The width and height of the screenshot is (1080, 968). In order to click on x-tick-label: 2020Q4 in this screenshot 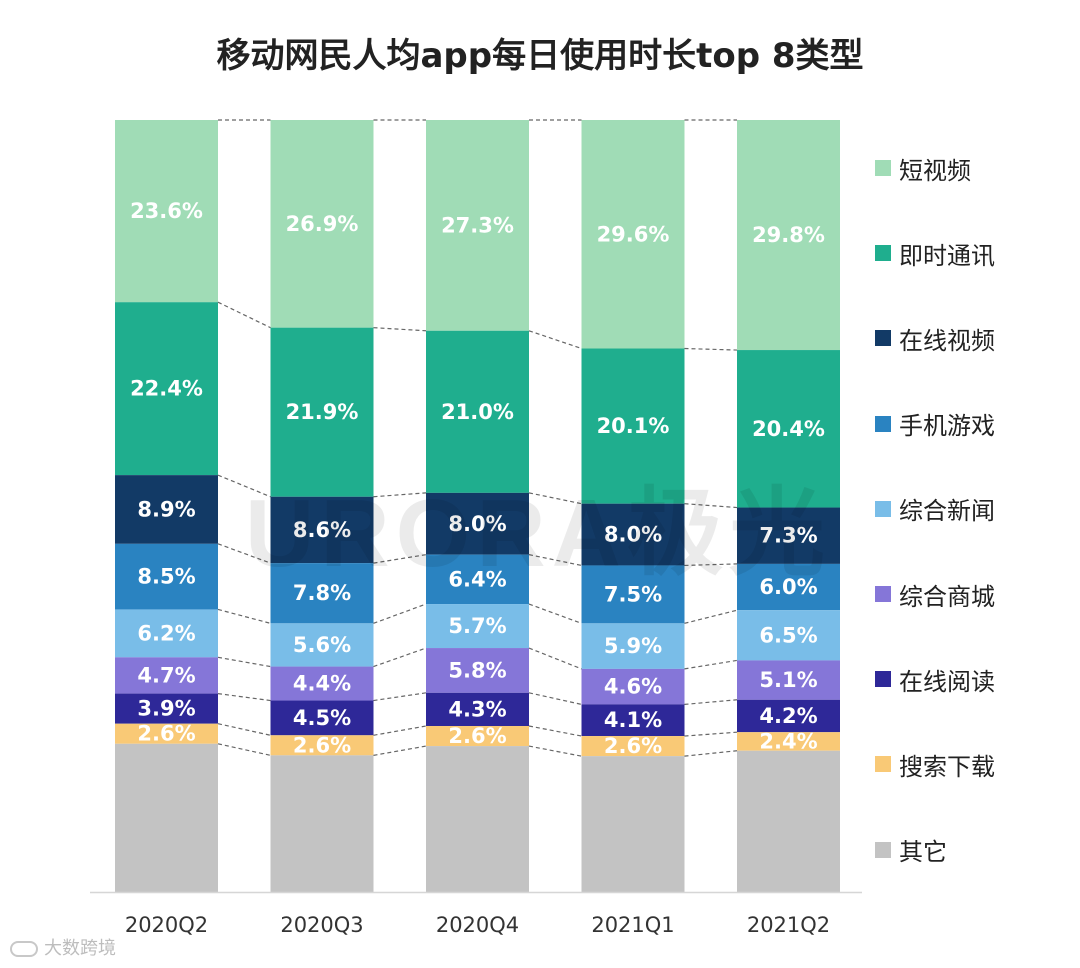, I will do `click(477, 925)`.